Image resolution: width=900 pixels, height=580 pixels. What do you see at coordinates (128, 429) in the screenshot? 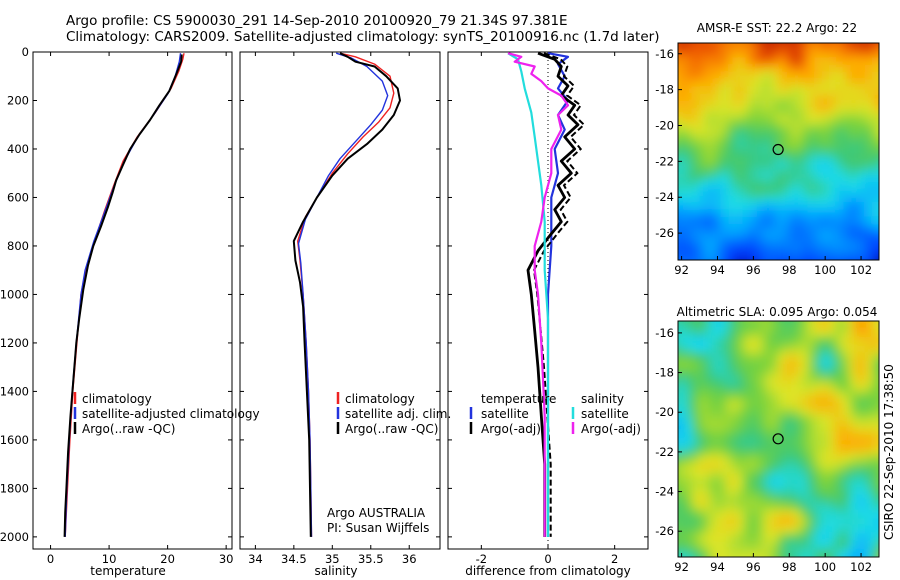
I see `legend-label-argo: Argo(..raw -QC)` at bounding box center [128, 429].